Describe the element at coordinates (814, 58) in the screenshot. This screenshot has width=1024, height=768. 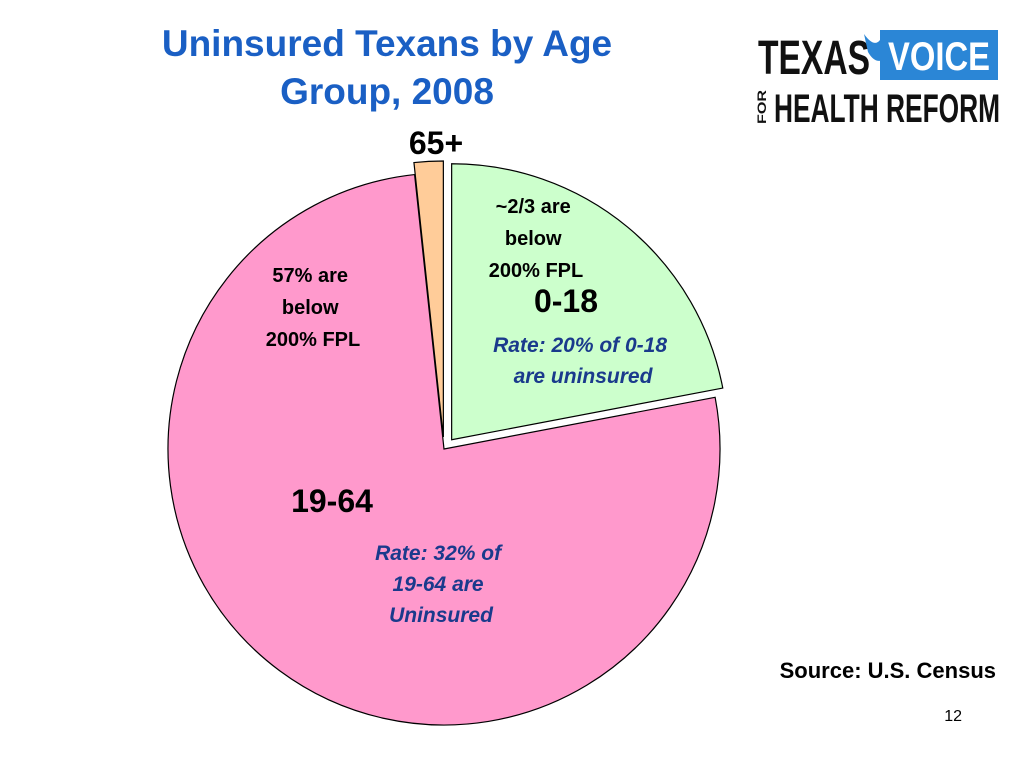
I see `logo-word-texas: TEXAS` at that location.